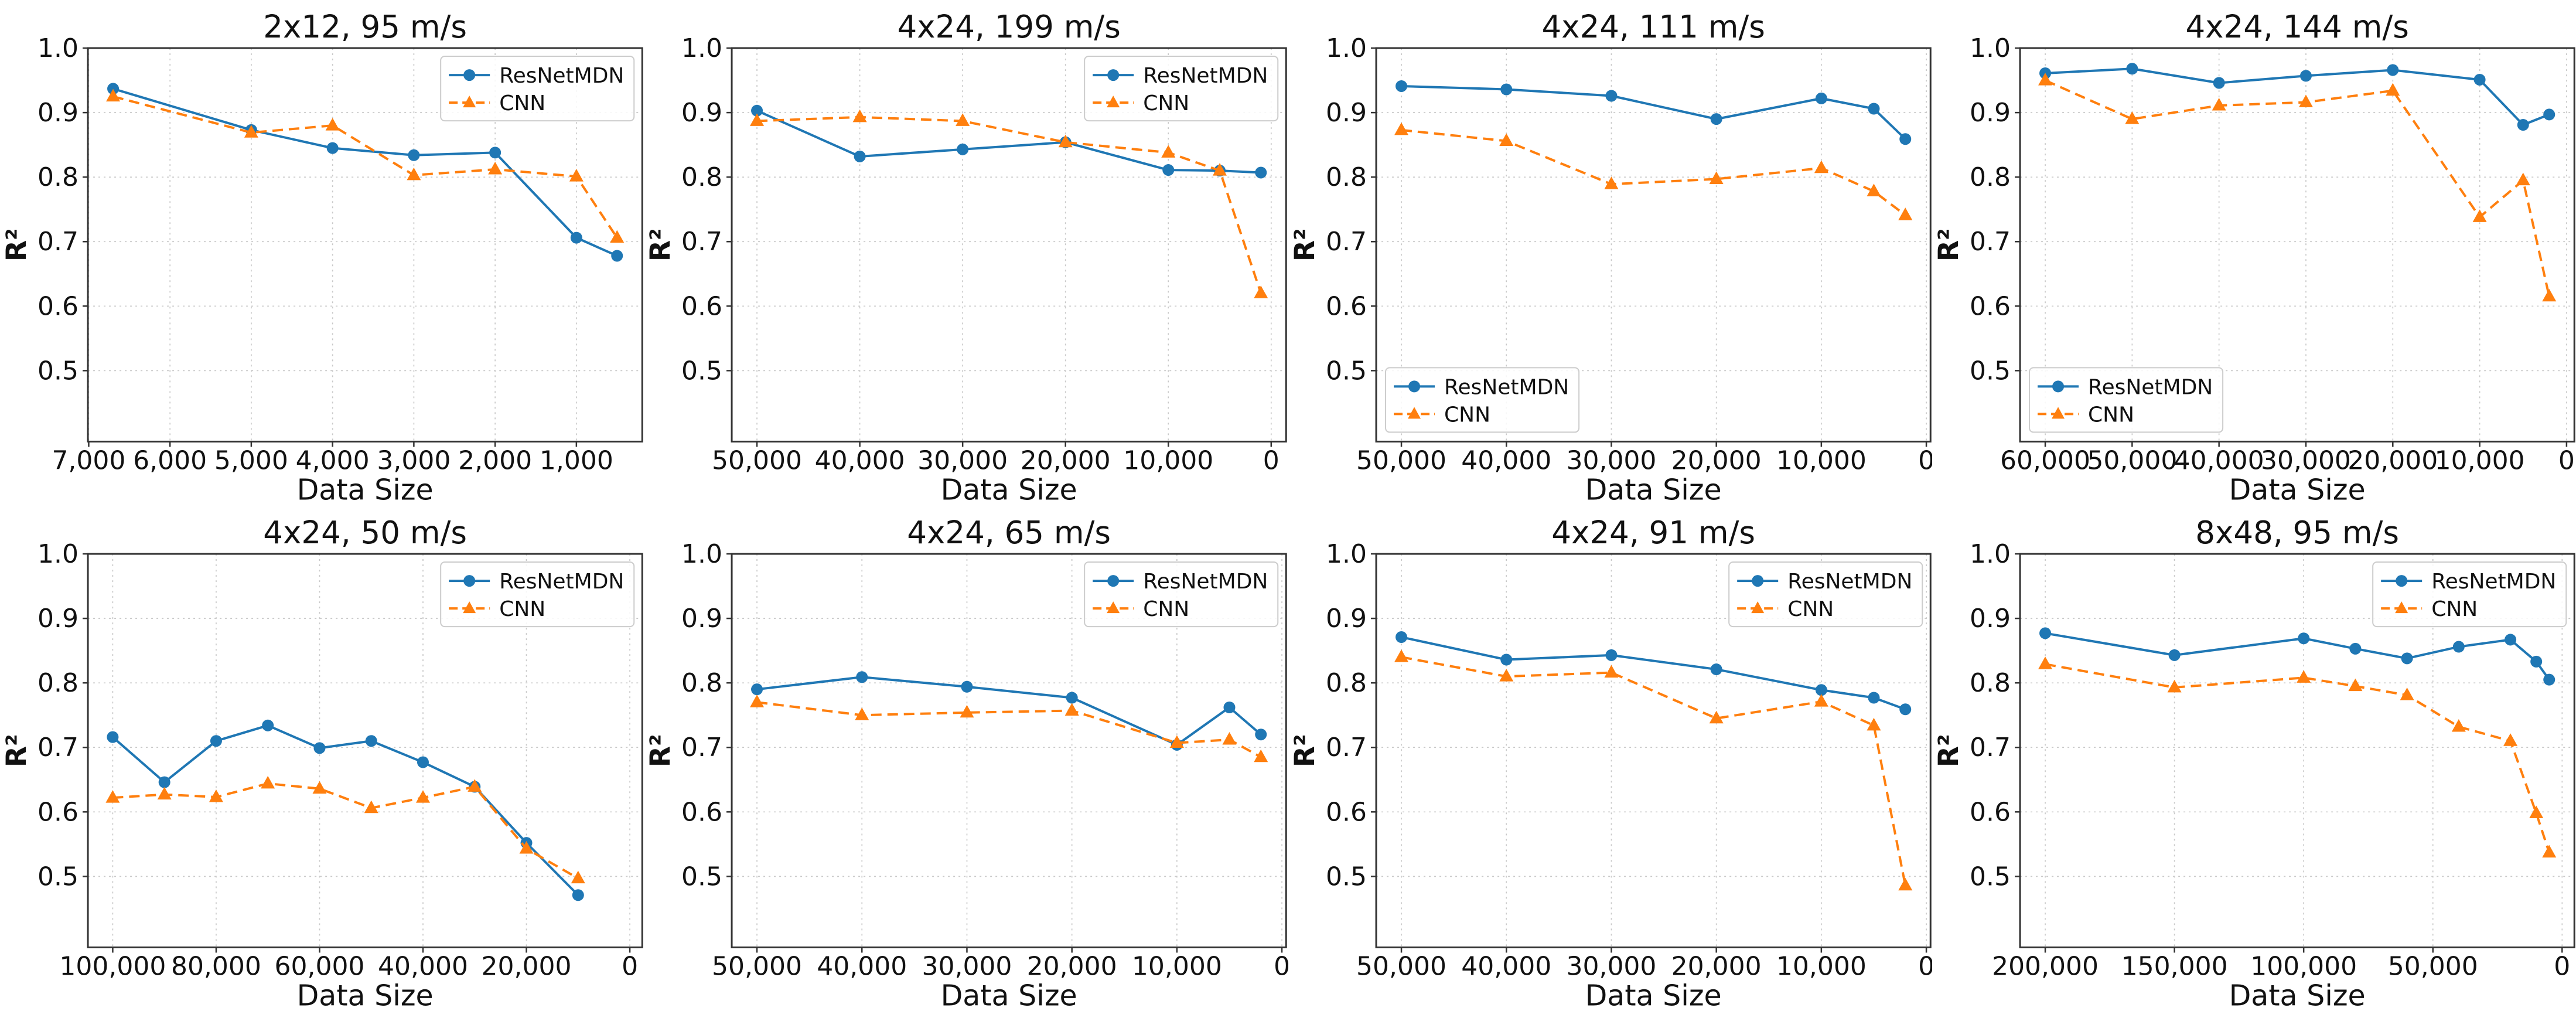  I want to click on x-tick-label: 1,000, so click(576, 460).